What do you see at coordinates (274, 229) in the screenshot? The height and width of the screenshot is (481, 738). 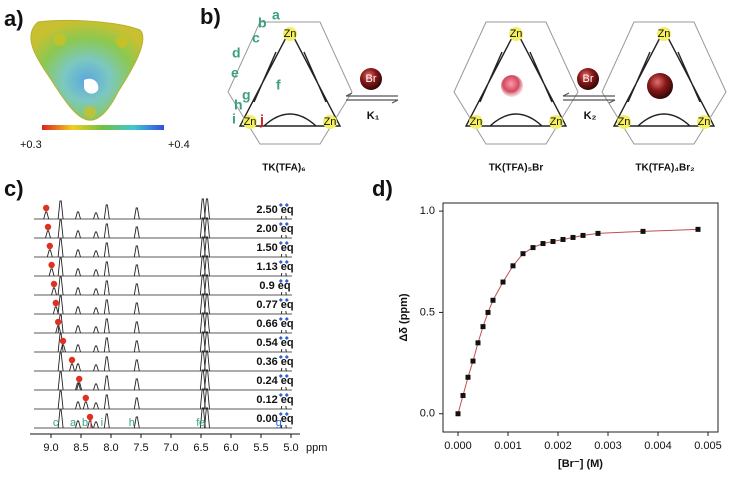 I see `equivalents-label: 2.00 eq` at bounding box center [274, 229].